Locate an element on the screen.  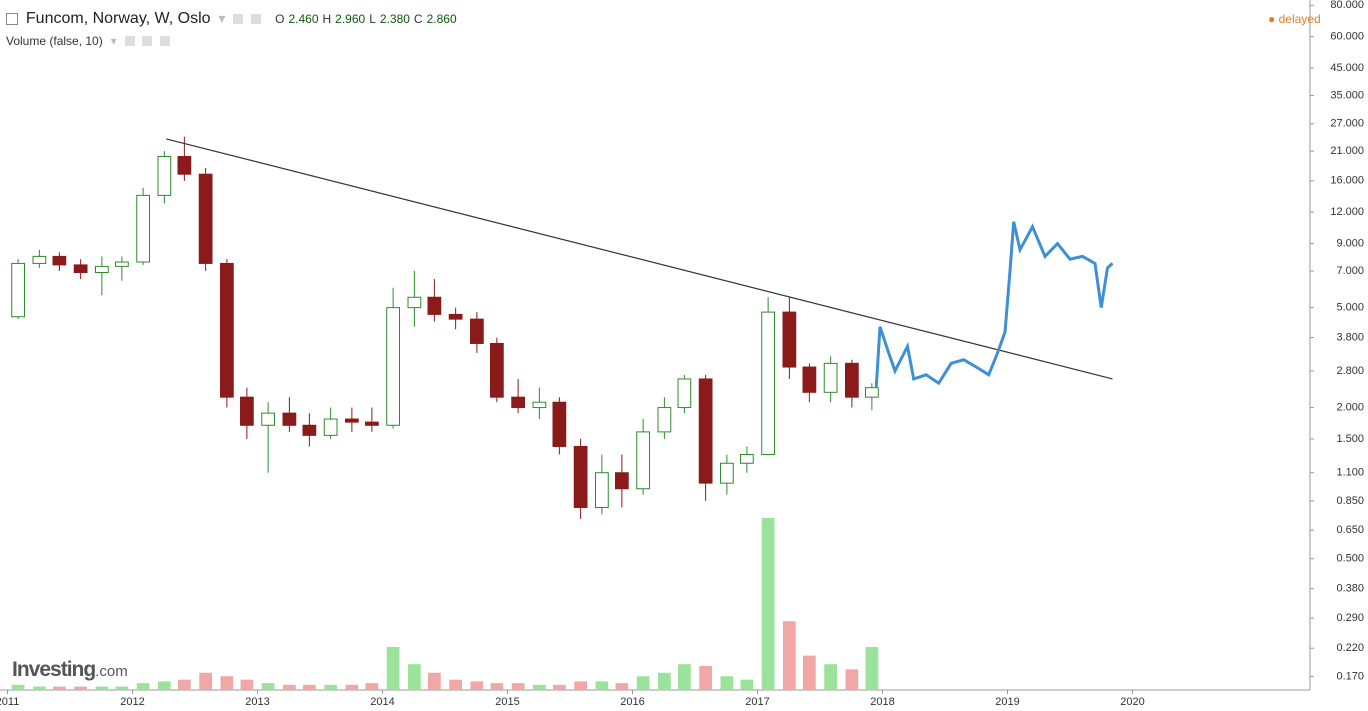
projection-line is located at coordinates (994, 304).